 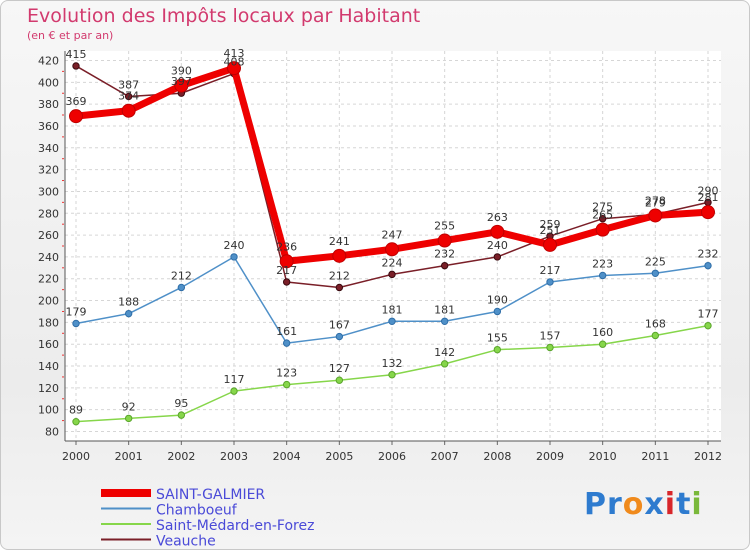 I want to click on data-label-saint-m-dard-en-forez: 160, so click(x=602, y=332).